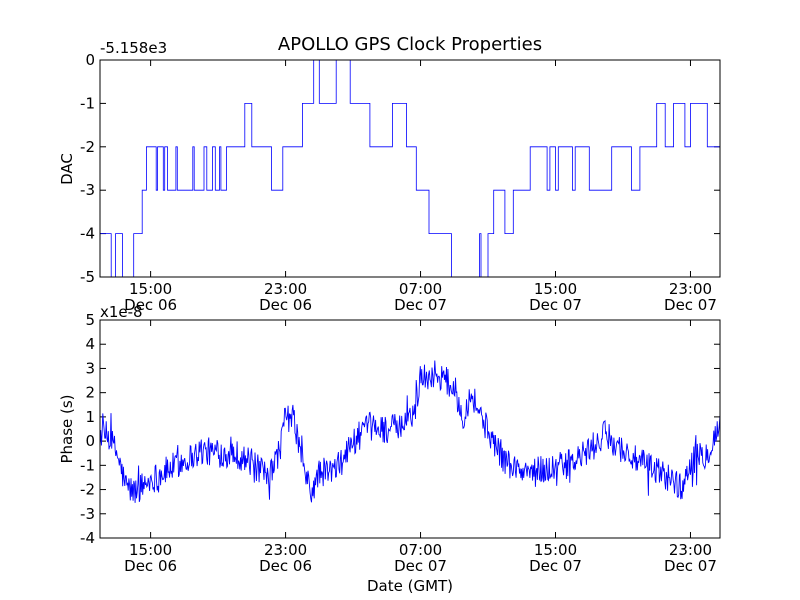  What do you see at coordinates (90, 344) in the screenshot?
I see `phase-ytick-label: 4` at bounding box center [90, 344].